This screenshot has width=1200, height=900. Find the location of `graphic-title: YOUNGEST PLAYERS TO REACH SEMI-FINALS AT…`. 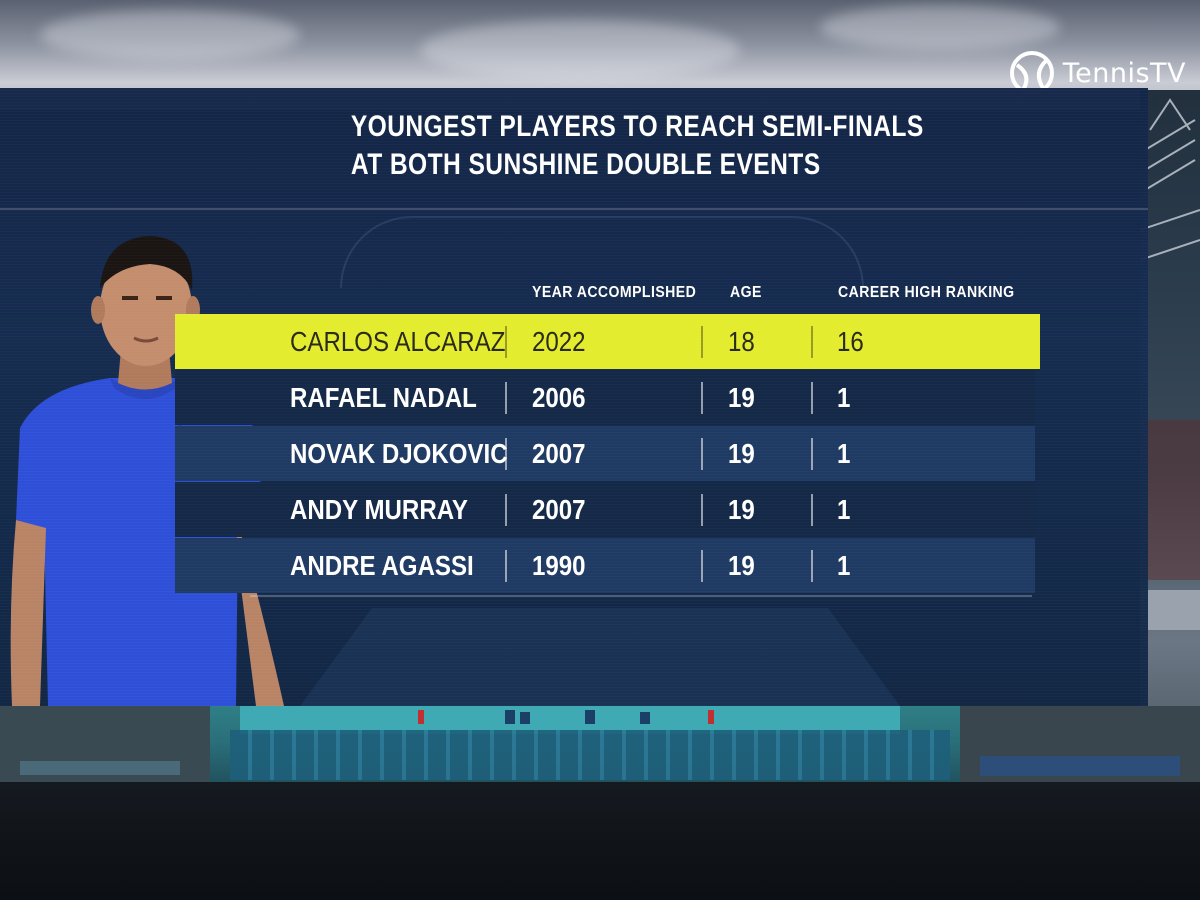

graphic-title: YOUNGEST PLAYERS TO REACH SEMI-FINALS AT… is located at coordinates (637, 146).